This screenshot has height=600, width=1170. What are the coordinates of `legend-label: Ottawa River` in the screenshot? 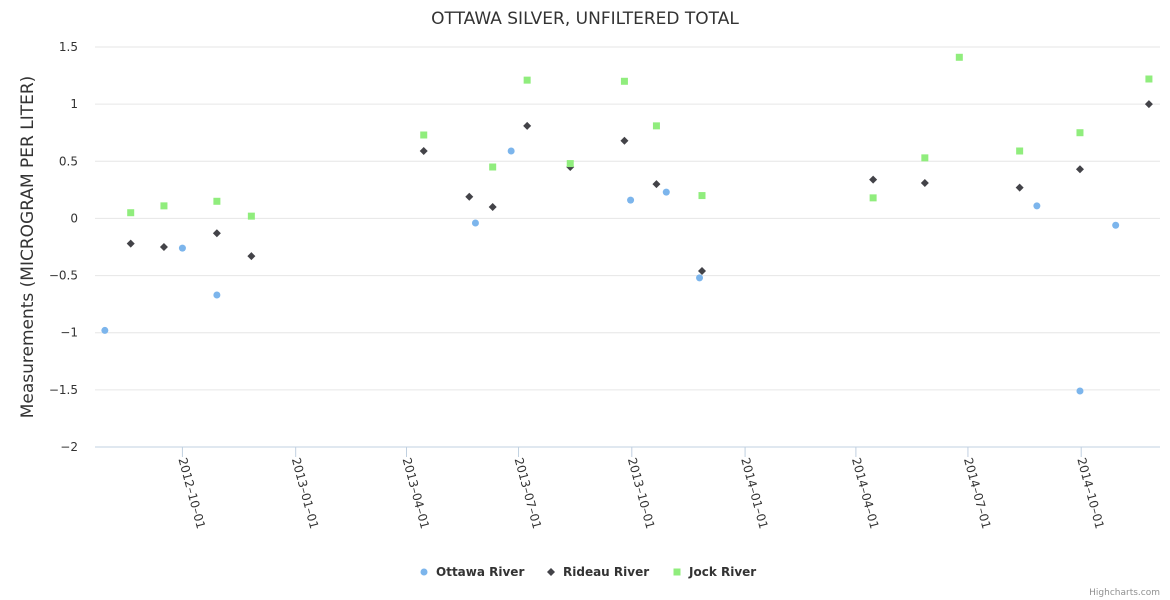 It's located at (480, 572).